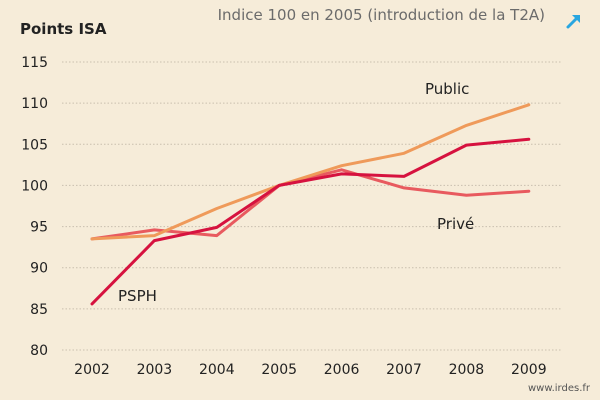  What do you see at coordinates (34, 186) in the screenshot?
I see `y-tick-label: 100` at bounding box center [34, 186].